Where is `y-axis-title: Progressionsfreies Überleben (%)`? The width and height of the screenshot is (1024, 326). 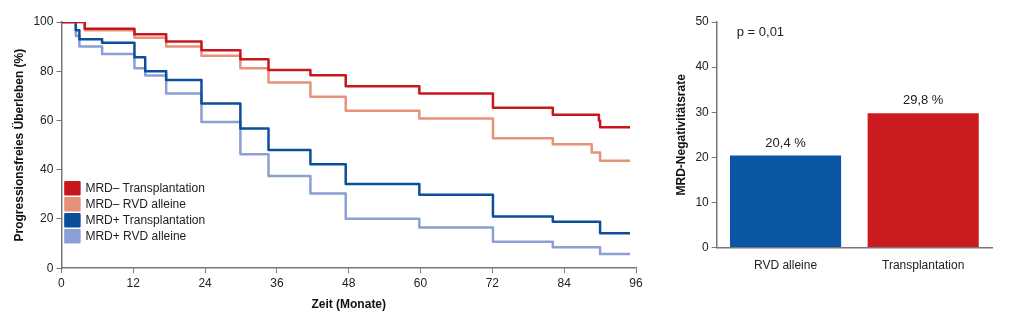 y-axis-title: Progressionsfreies Überleben (%) is located at coordinates (18, 145).